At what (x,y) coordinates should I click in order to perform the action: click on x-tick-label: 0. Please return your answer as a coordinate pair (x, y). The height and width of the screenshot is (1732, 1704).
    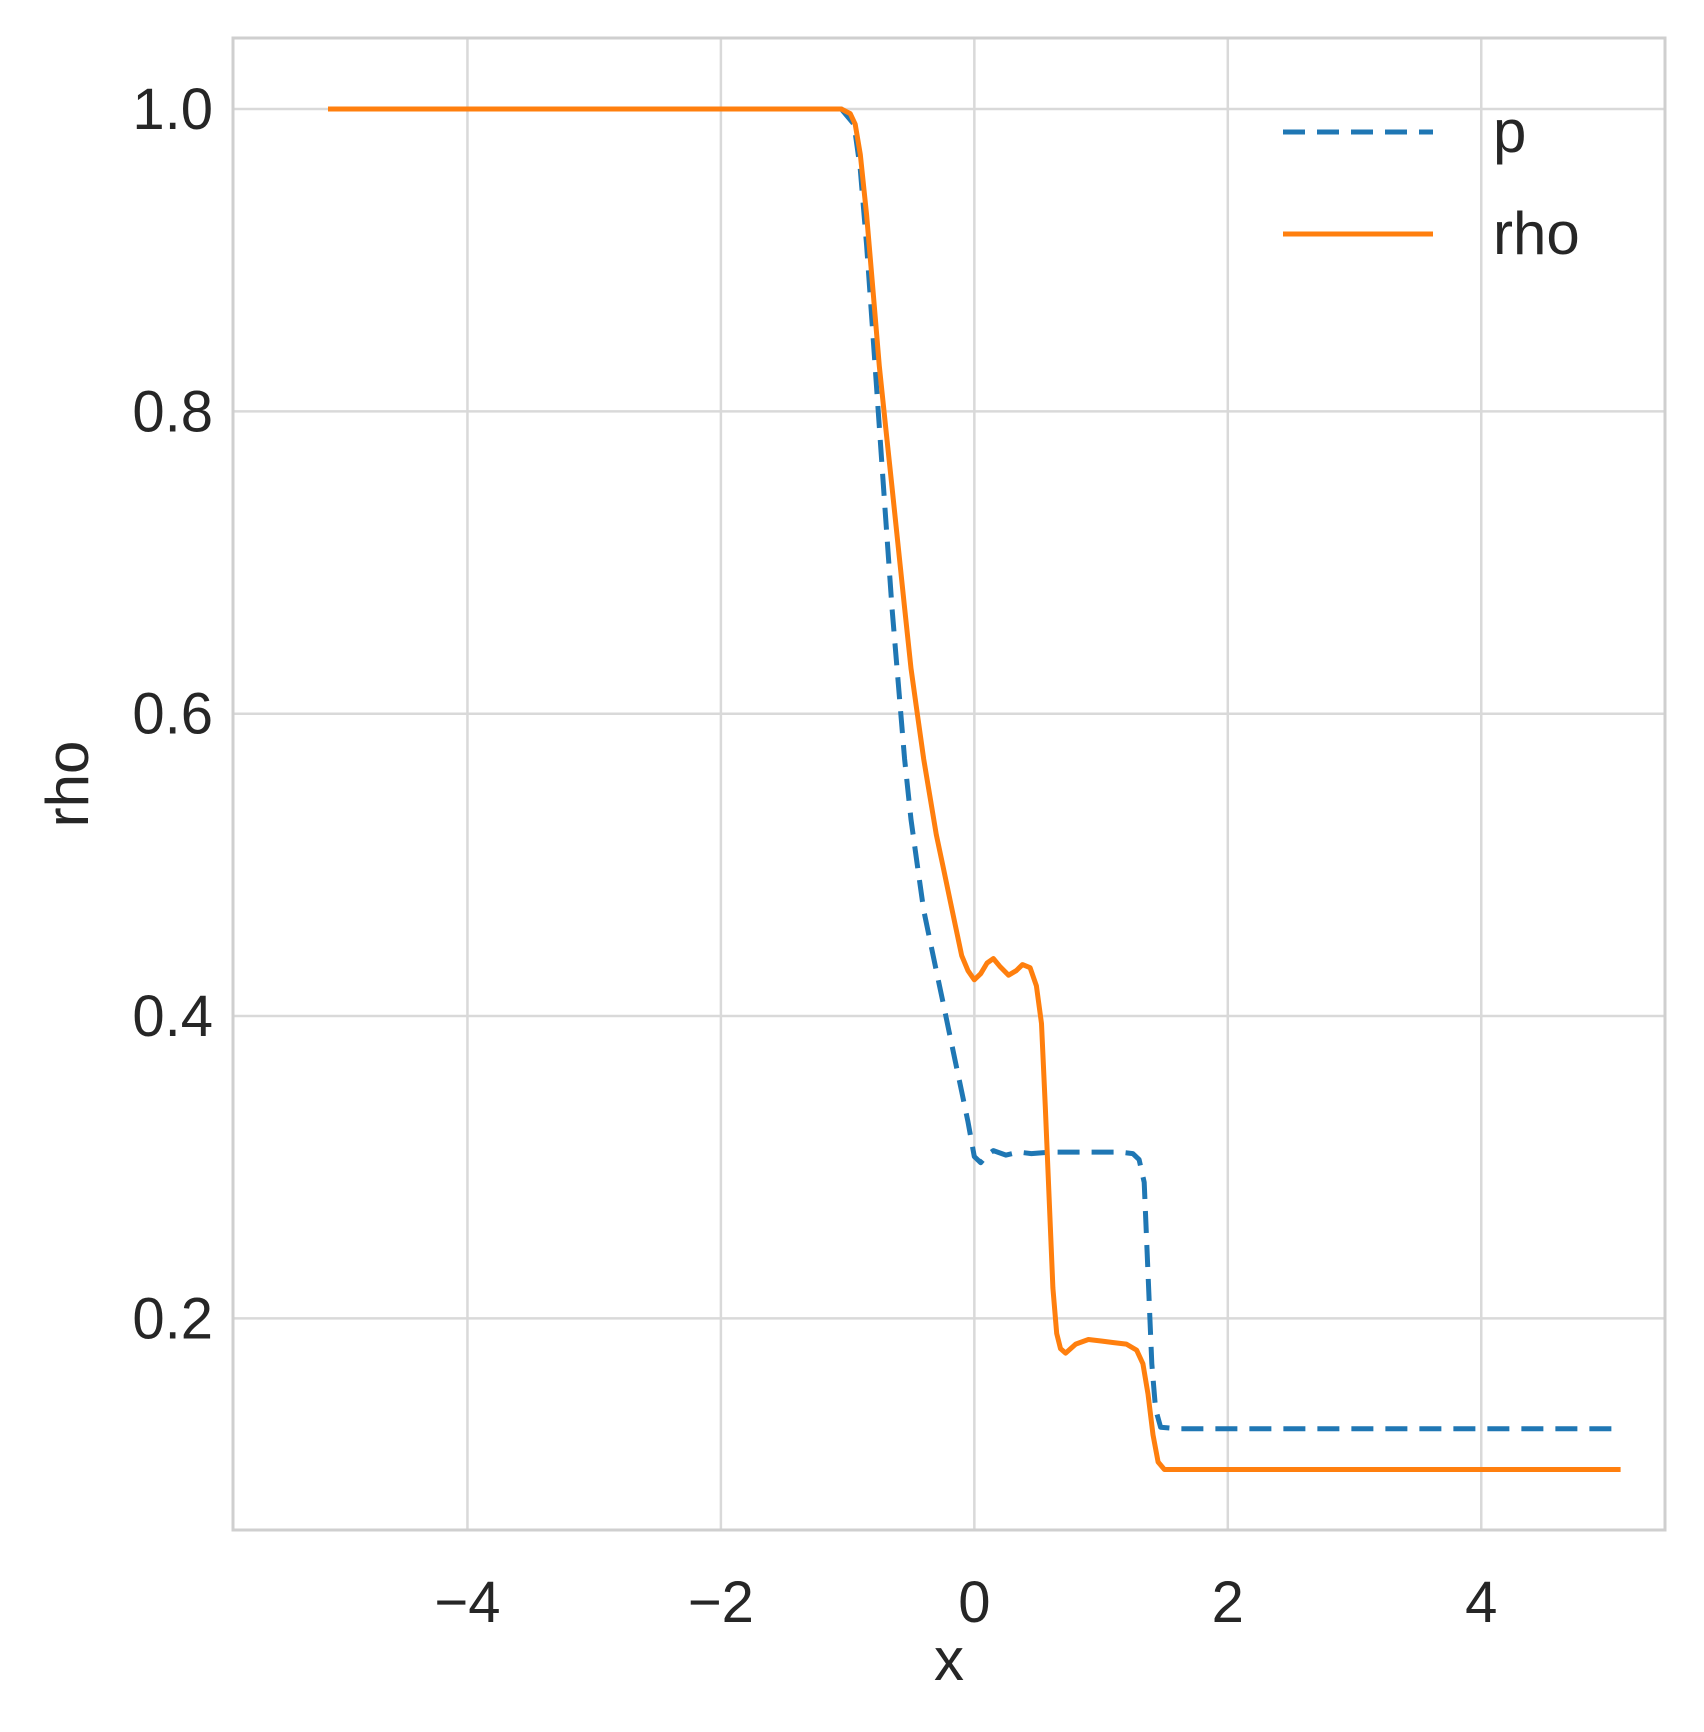
    Looking at the image, I should click on (974, 1602).